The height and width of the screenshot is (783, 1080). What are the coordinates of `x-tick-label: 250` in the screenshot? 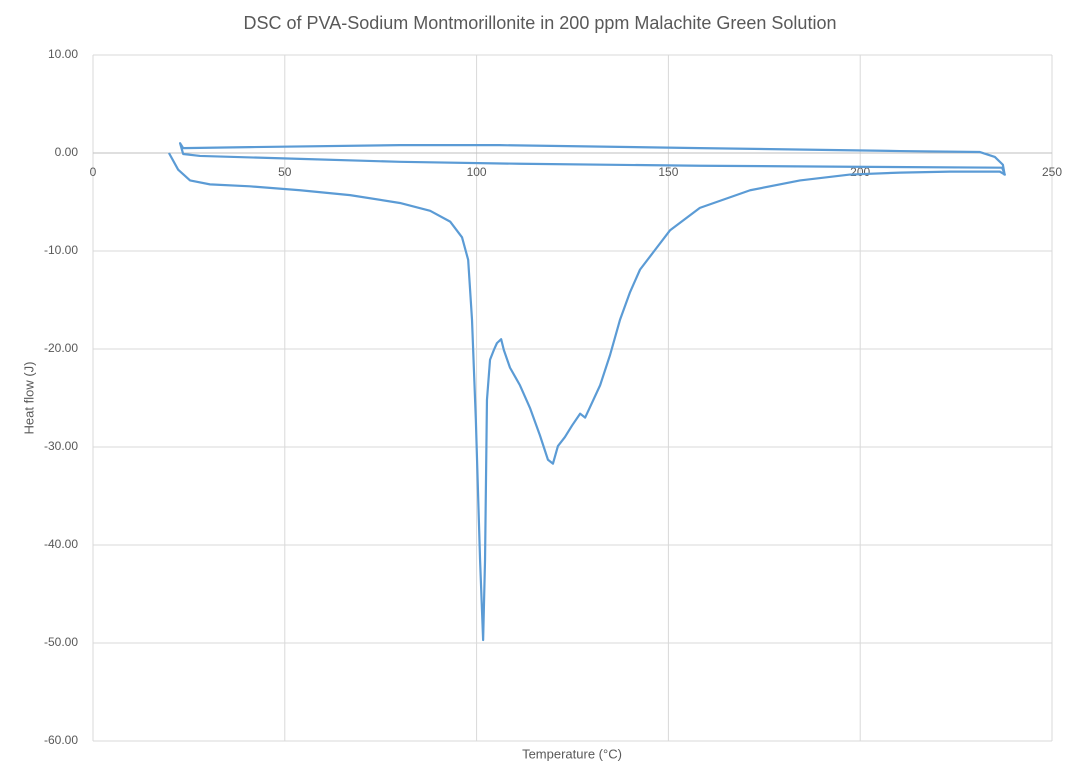 It's located at (1052, 172).